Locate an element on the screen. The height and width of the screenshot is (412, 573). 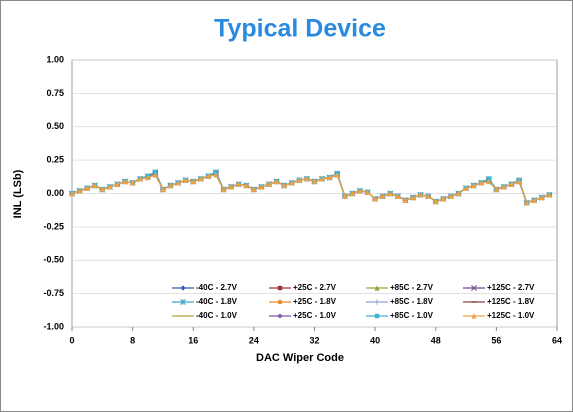
series is located at coordinates (311, 189).